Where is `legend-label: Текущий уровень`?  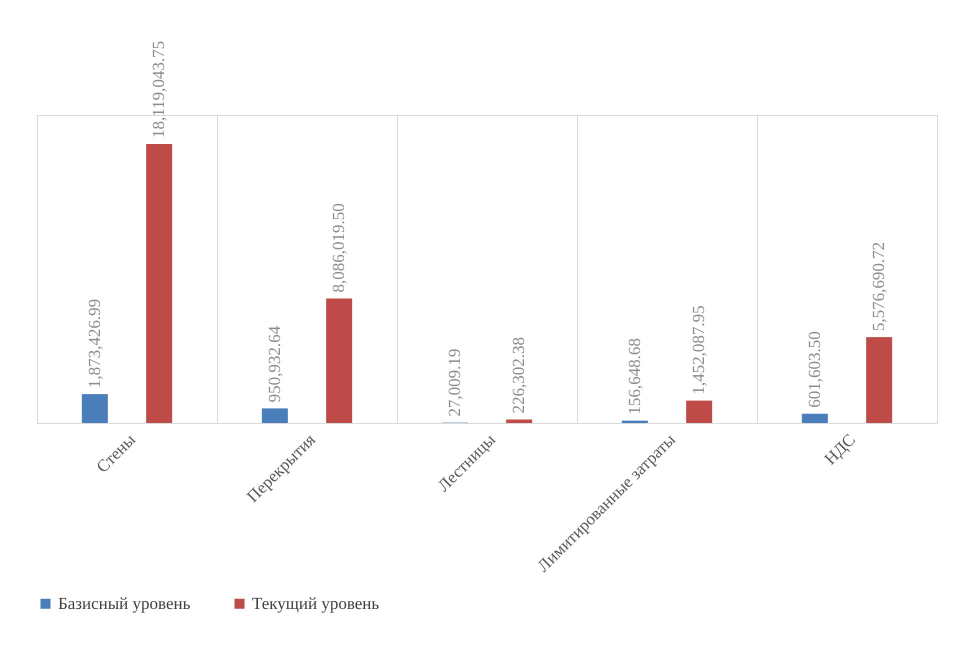
legend-label: Текущий уровень is located at coordinates (316, 603).